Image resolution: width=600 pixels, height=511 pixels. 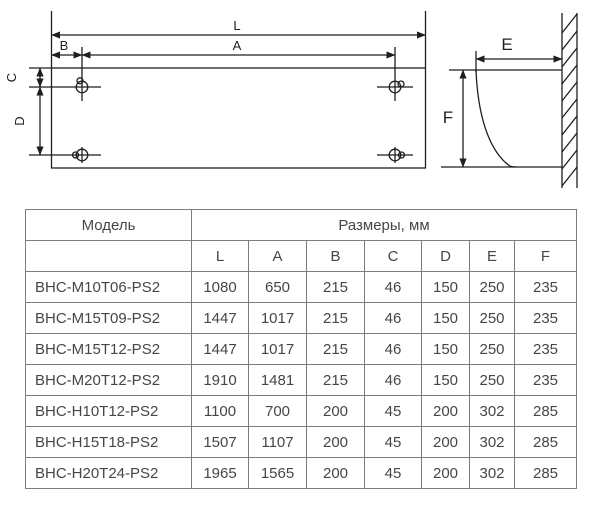 I want to click on column-header-B: B, so click(x=335, y=256).